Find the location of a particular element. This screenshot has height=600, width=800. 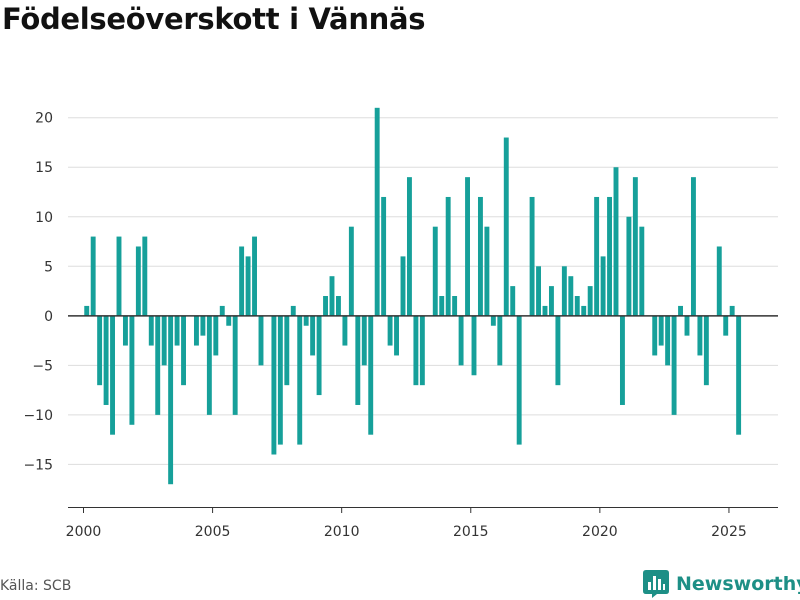

x-tick-label: 2010 is located at coordinates (342, 532).